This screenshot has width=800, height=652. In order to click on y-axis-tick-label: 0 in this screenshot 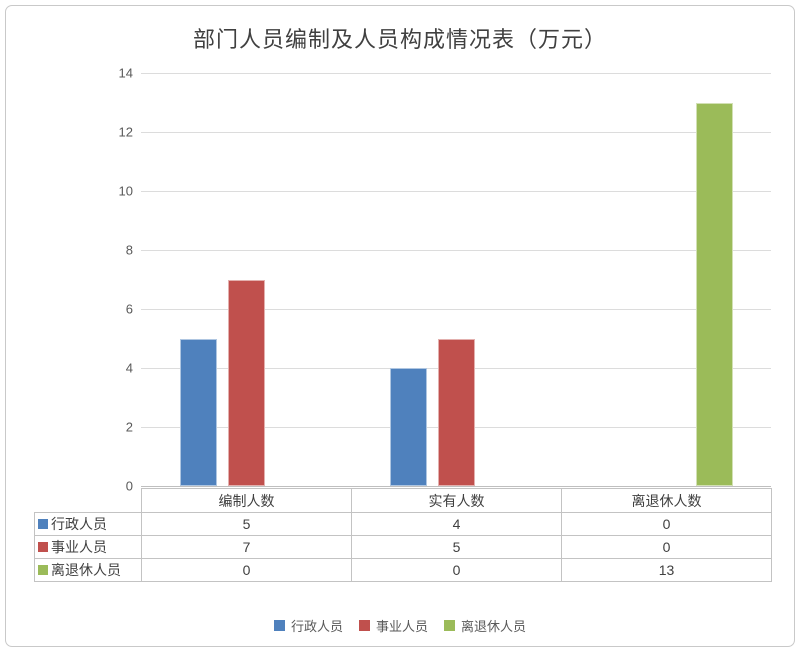, I will do `click(129, 486)`.